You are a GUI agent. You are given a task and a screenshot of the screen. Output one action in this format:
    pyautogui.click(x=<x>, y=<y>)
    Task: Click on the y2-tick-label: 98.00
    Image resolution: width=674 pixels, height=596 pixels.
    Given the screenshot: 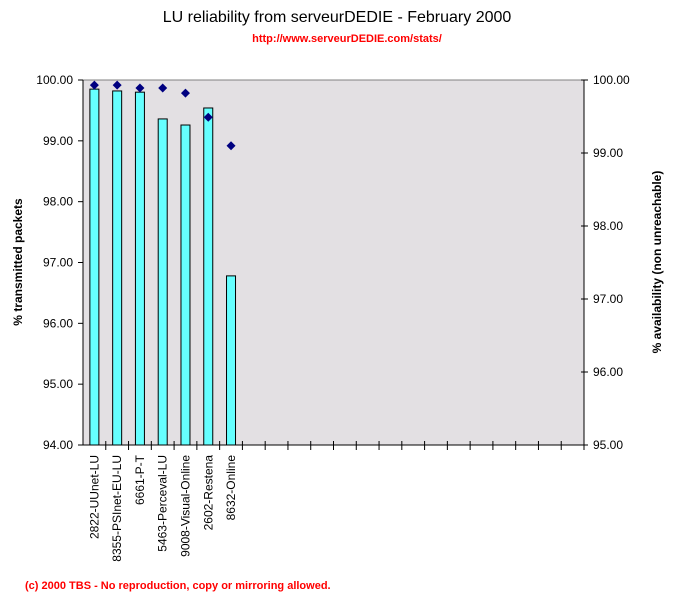 What is the action you would take?
    pyautogui.click(x=608, y=226)
    